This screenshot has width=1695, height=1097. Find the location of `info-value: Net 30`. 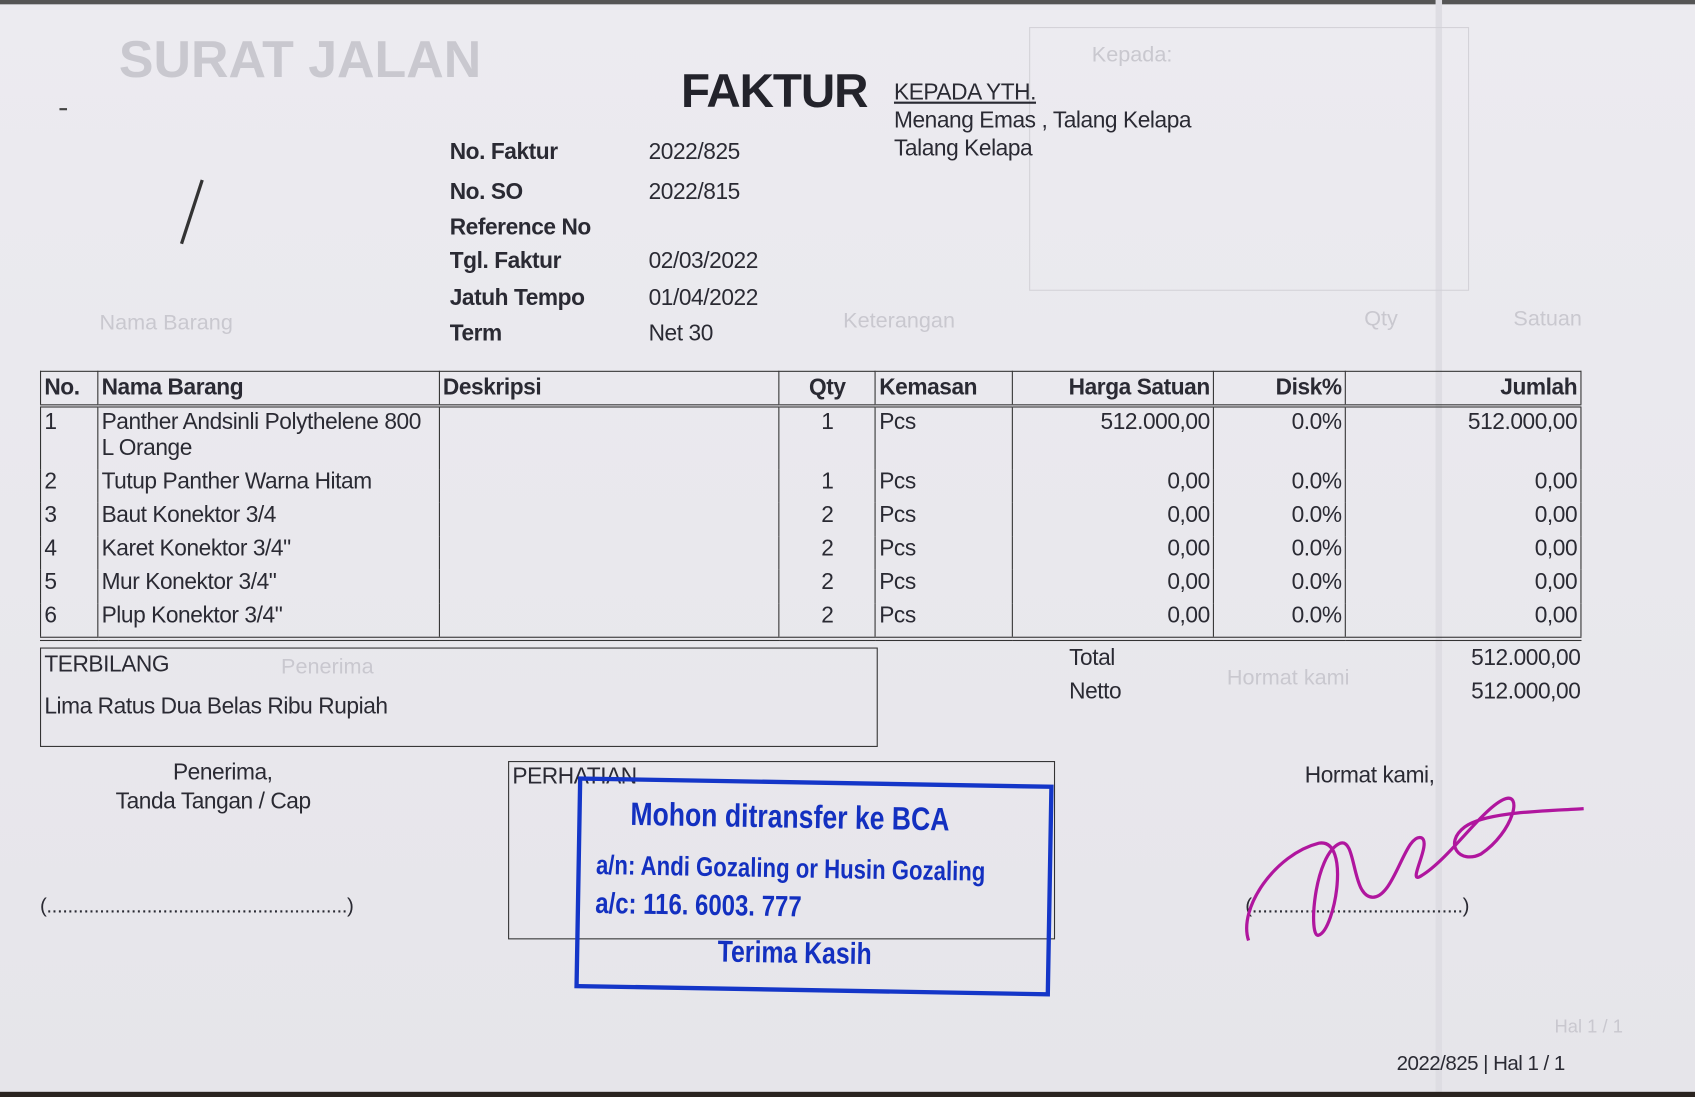

info-value: Net 30 is located at coordinates (681, 333).